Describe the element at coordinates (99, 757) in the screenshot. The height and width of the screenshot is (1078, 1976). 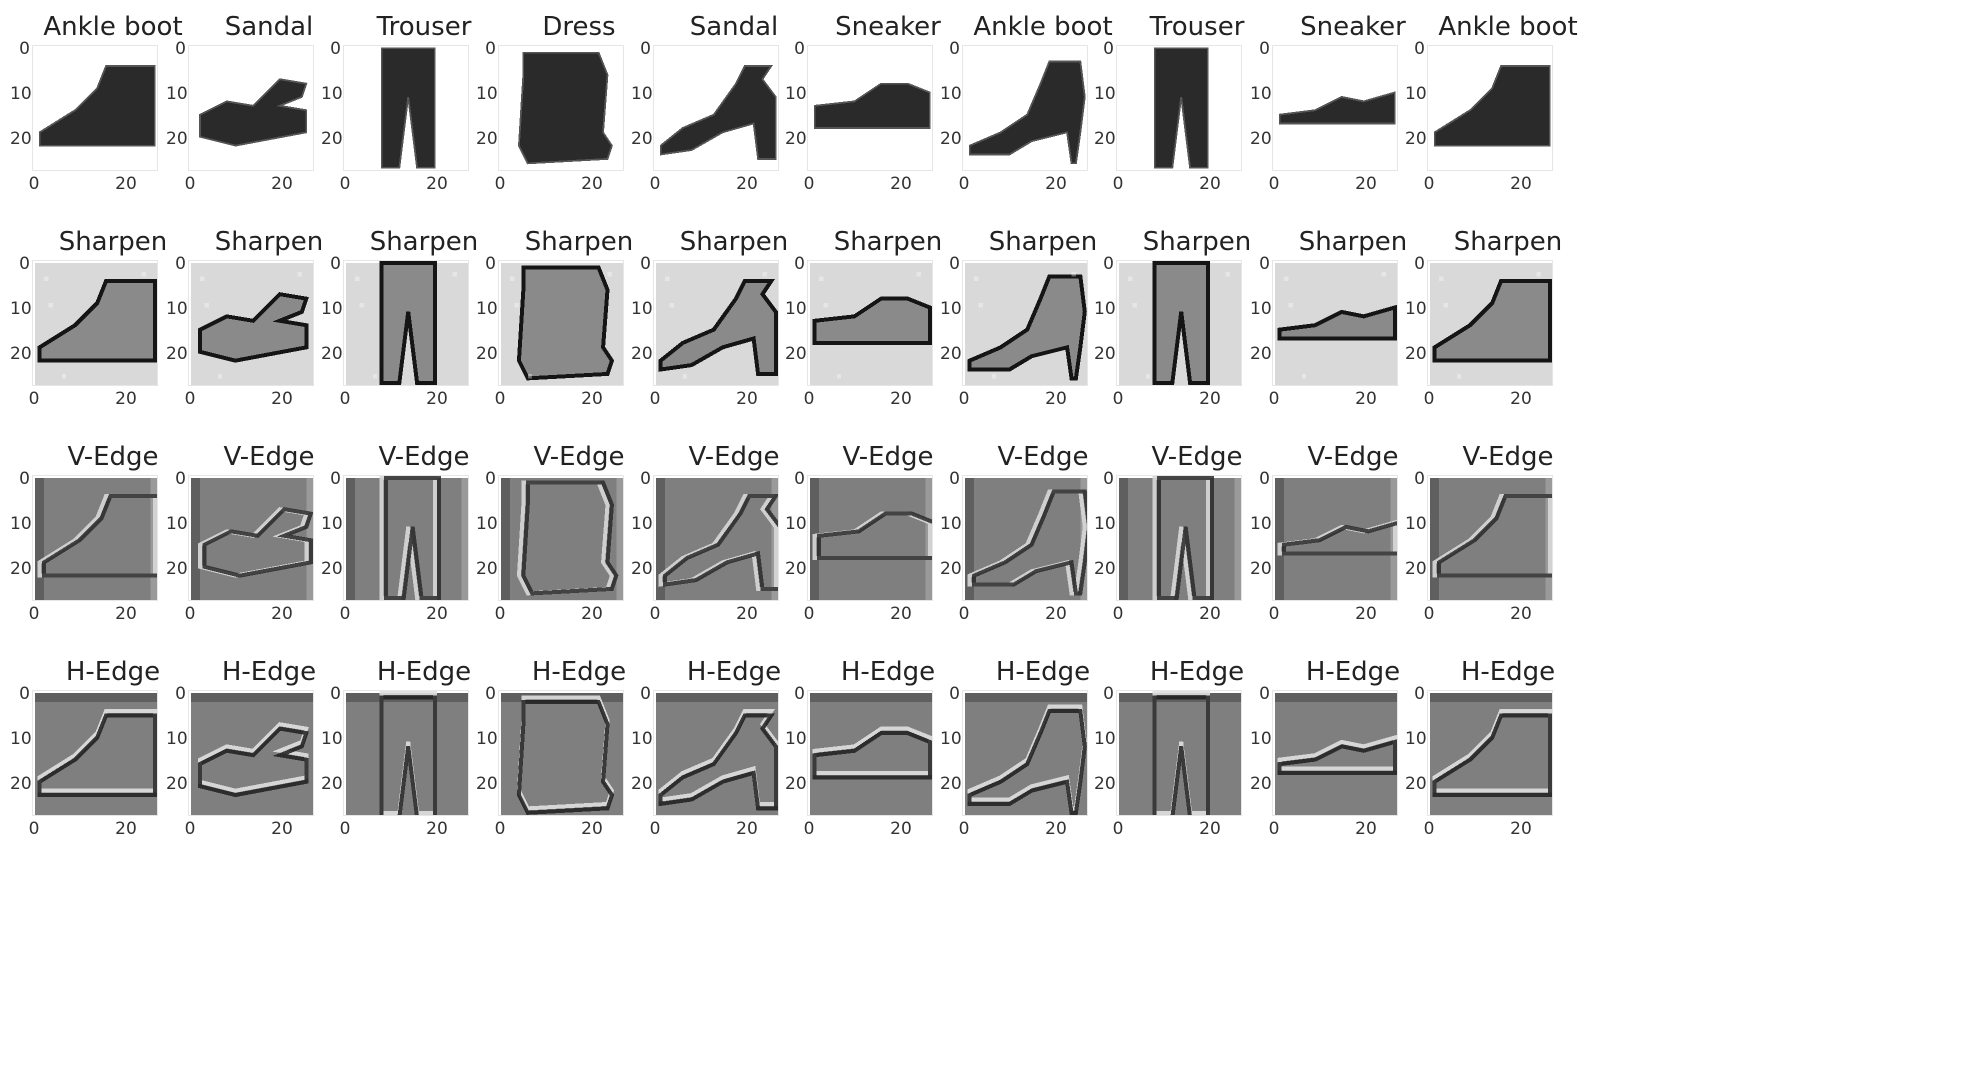
I see `subplot-hedge-1: H-Edge 0 10 20 0 20` at that location.